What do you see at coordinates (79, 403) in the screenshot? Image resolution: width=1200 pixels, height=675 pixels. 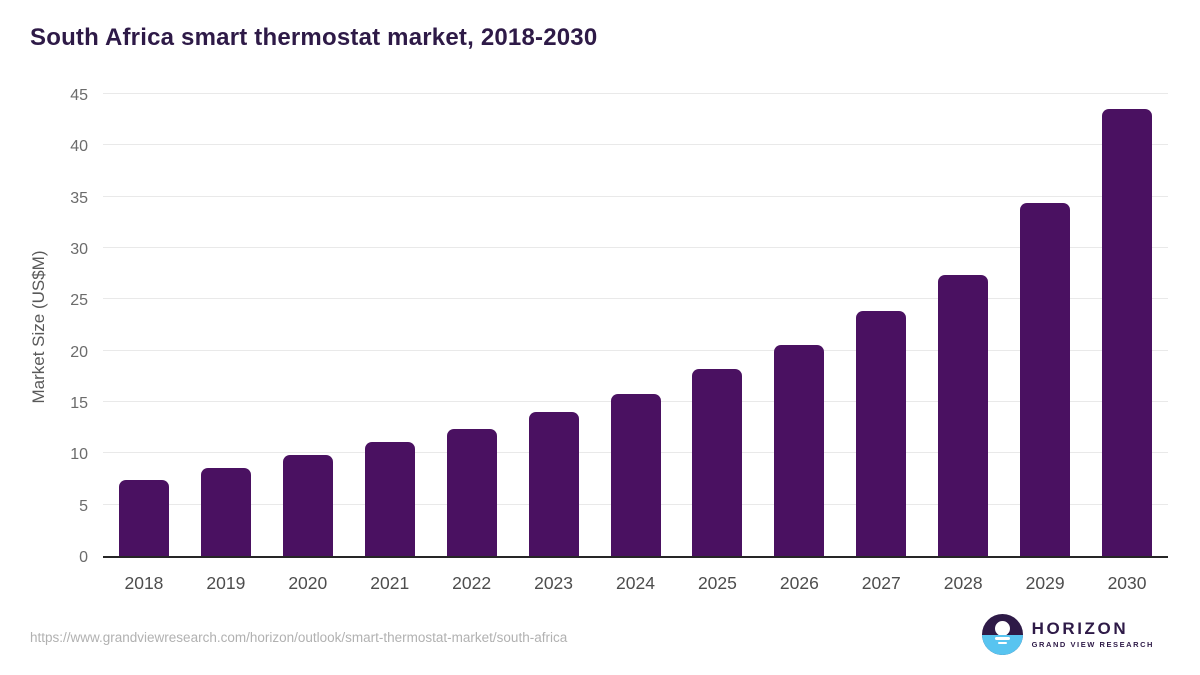 I see `y-tick-label: 15` at bounding box center [79, 403].